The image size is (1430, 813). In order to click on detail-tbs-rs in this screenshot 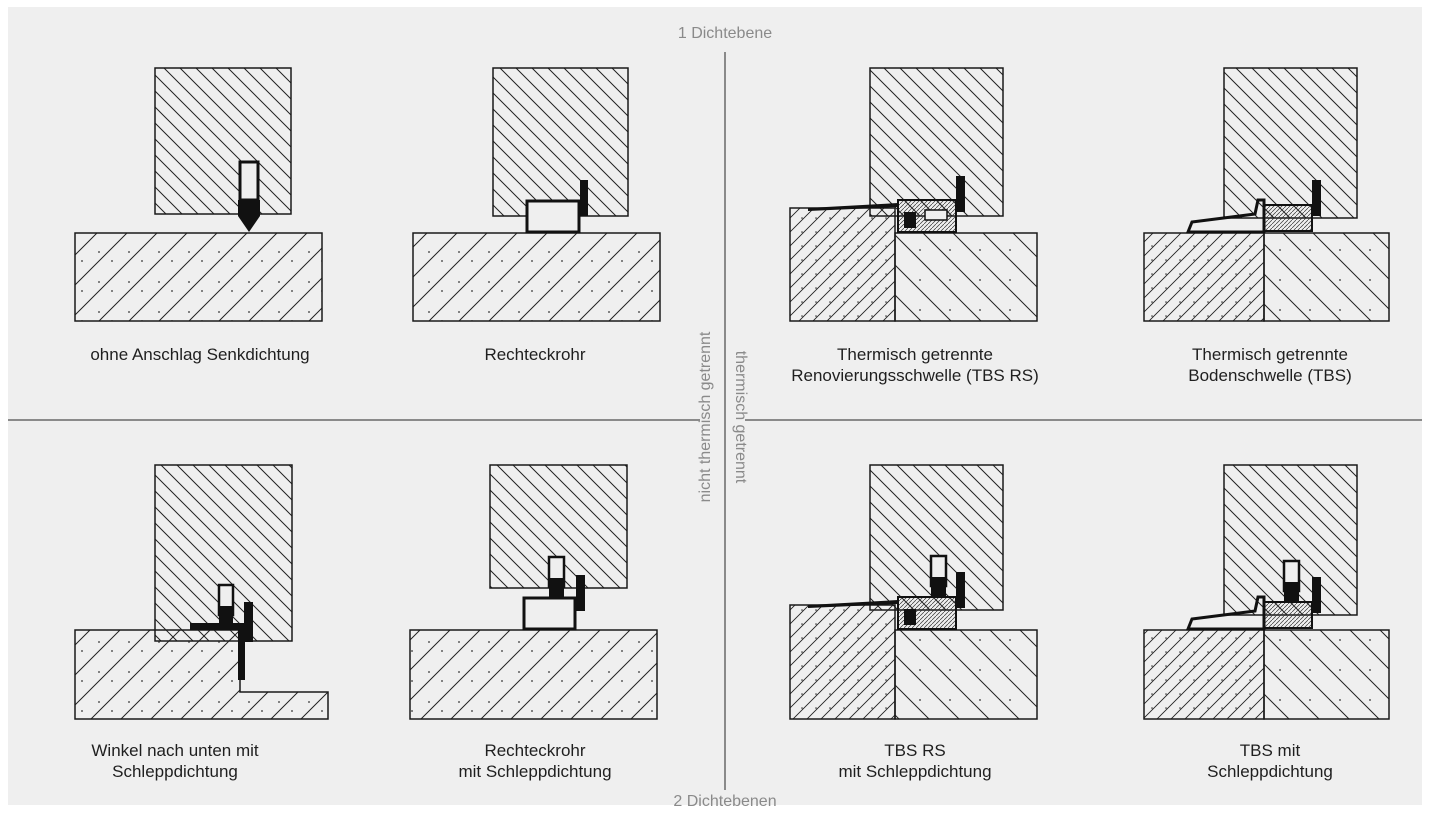, I will do `click(913, 194)`.